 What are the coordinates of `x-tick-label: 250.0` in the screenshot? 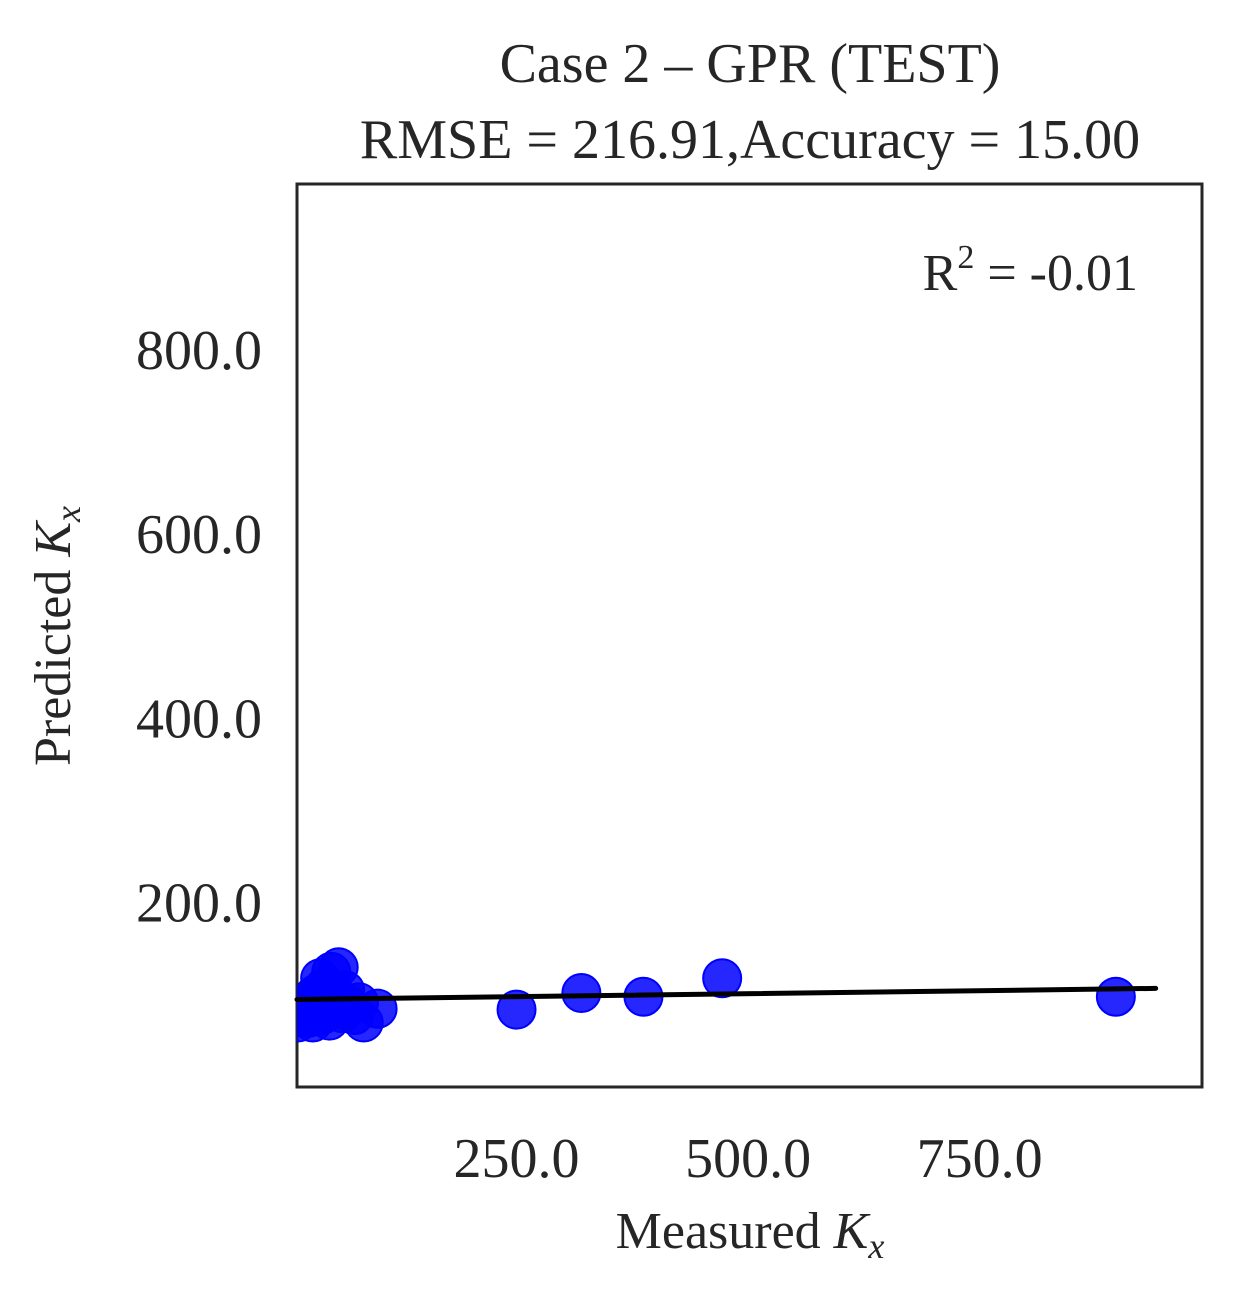 It's located at (517, 1159).